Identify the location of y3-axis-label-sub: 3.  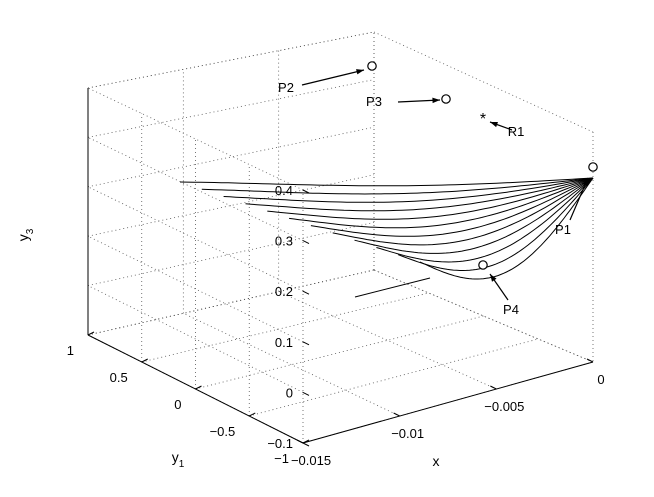
(30, 231).